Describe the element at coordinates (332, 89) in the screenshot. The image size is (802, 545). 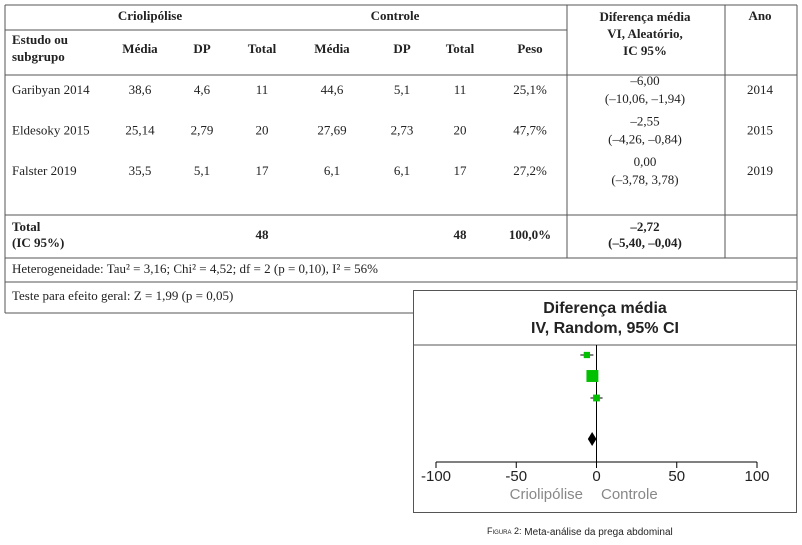
I see `cell: 44,6` at that location.